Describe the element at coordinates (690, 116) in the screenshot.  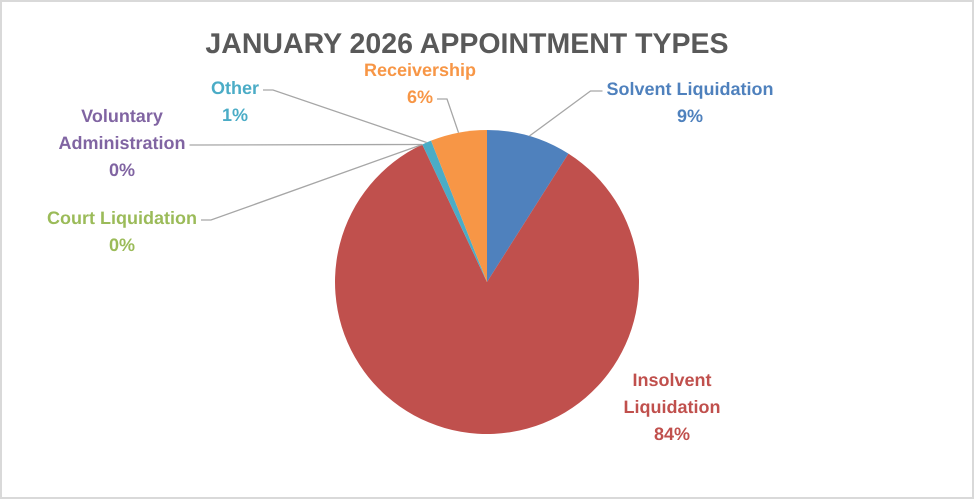
I see `data-label: 9%` at that location.